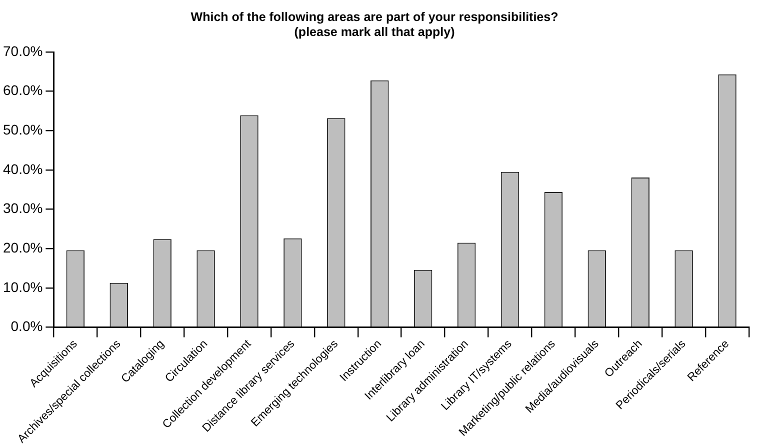 The image size is (757, 446). I want to click on y-tick-label: 40.0%, so click(22, 168).